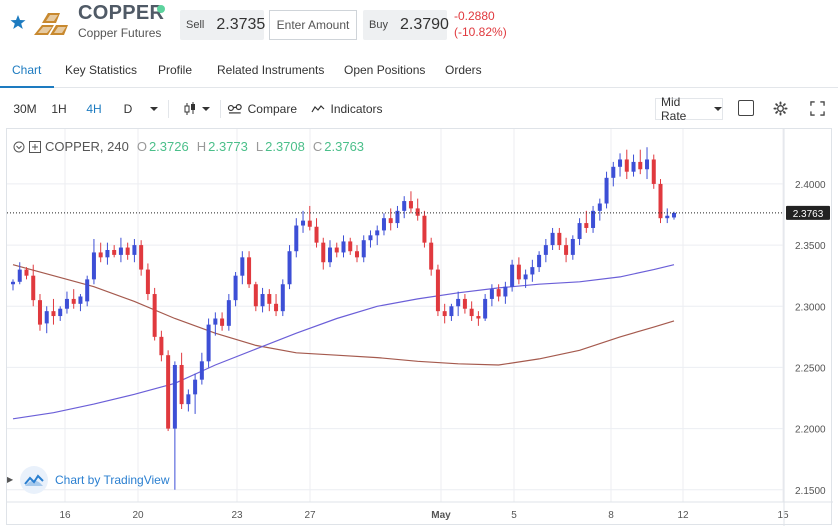  What do you see at coordinates (514, 515) in the screenshot?
I see `x-axis-tick-label: 5` at bounding box center [514, 515].